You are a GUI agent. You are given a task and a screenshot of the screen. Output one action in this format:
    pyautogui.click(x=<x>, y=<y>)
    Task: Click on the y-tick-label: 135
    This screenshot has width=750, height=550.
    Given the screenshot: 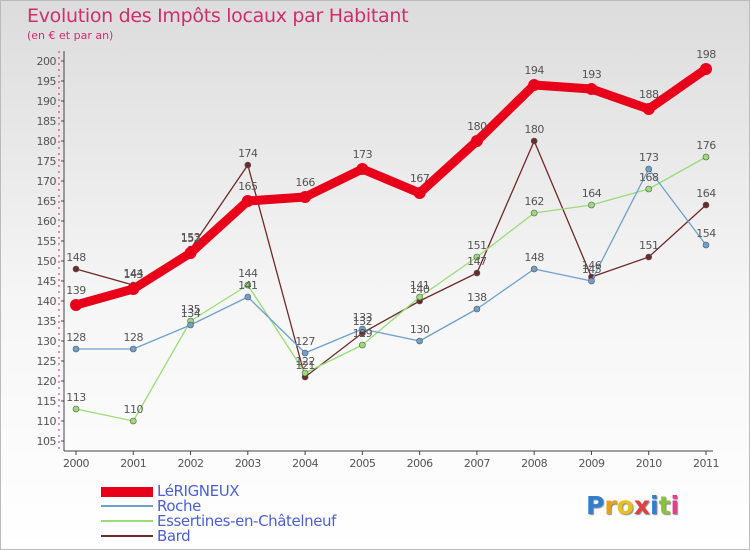 What is the action you would take?
    pyautogui.click(x=47, y=321)
    